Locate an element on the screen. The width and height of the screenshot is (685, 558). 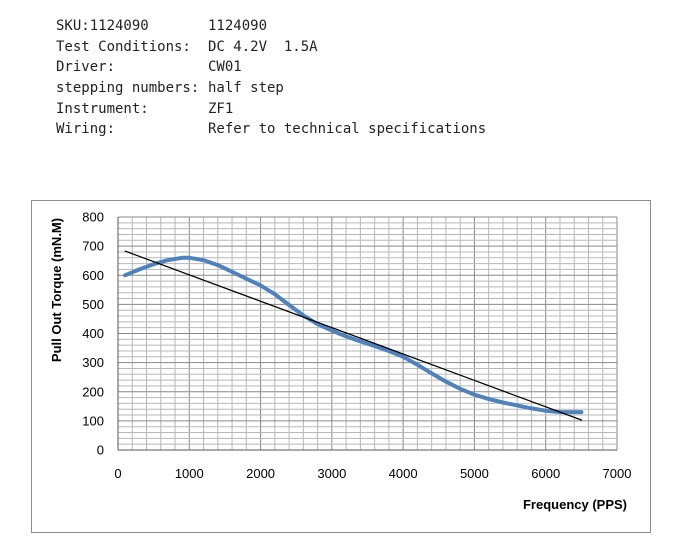
y-tick-label: 800 is located at coordinates (93, 217).